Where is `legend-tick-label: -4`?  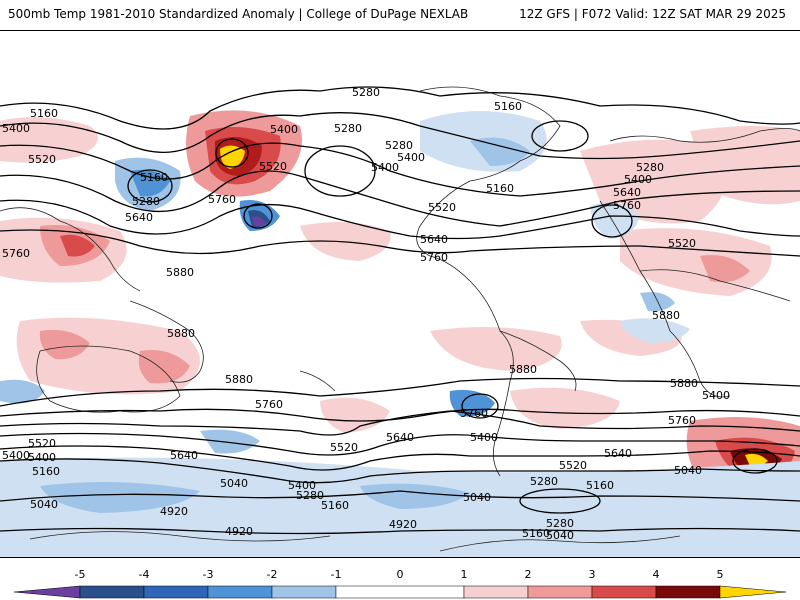 legend-tick-label: -4 is located at coordinates (144, 574).